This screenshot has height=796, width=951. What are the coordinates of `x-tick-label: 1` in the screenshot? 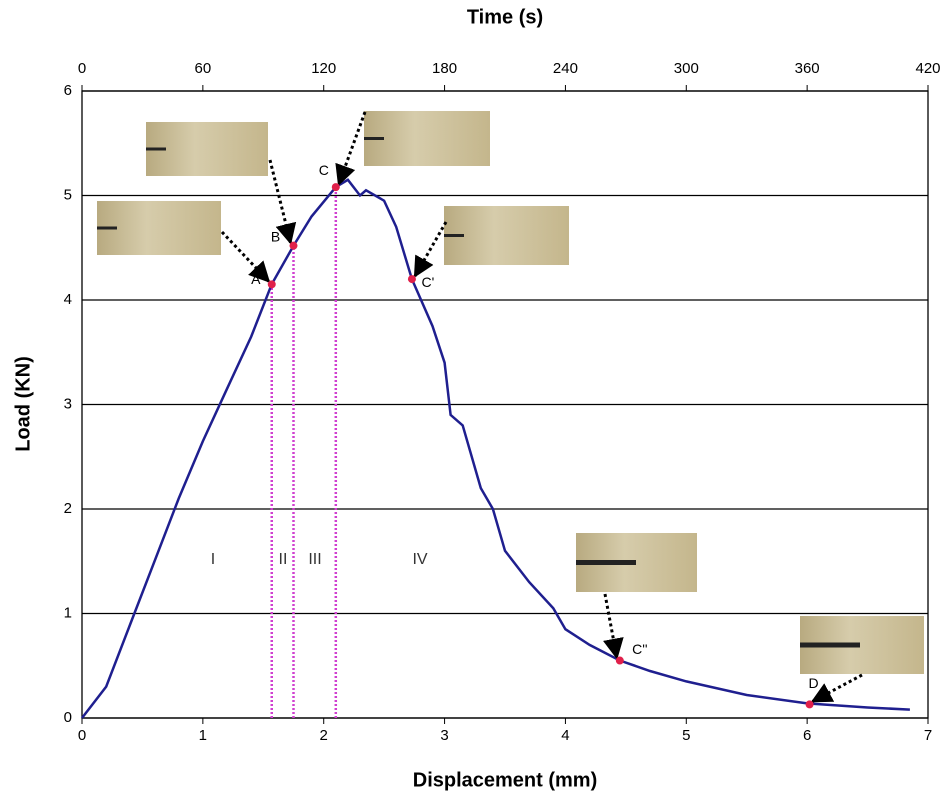 It's located at (203, 735).